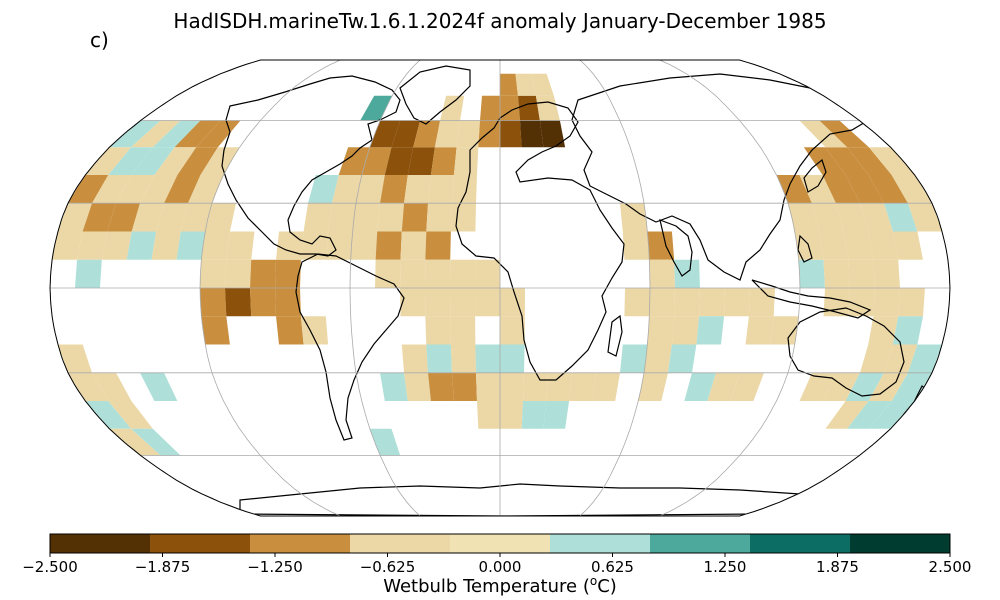 This screenshot has height=600, width=1000. Describe the element at coordinates (846, 352) in the screenshot. I see `coastline-australia` at that location.